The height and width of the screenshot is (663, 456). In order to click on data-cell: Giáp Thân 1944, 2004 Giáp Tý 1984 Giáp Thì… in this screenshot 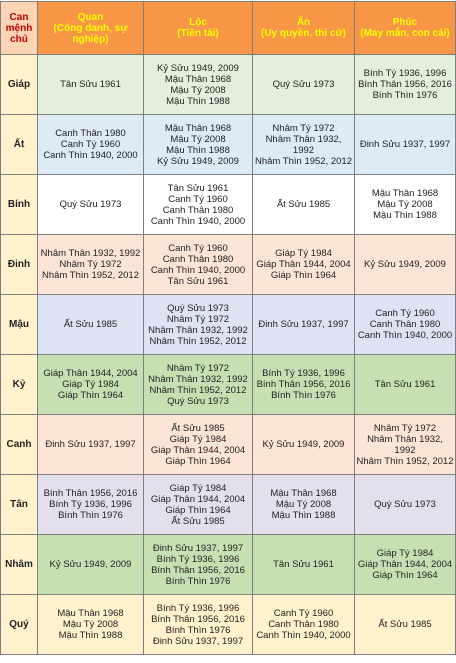, I will do `click(90, 384)`.